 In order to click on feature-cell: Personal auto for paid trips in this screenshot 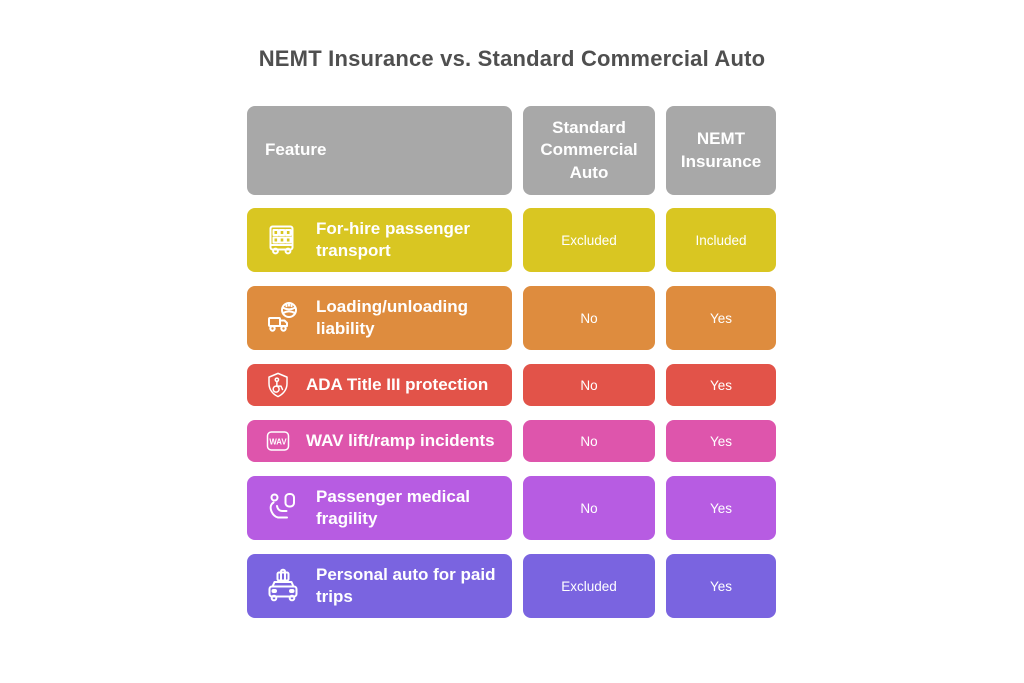, I will do `click(379, 586)`.